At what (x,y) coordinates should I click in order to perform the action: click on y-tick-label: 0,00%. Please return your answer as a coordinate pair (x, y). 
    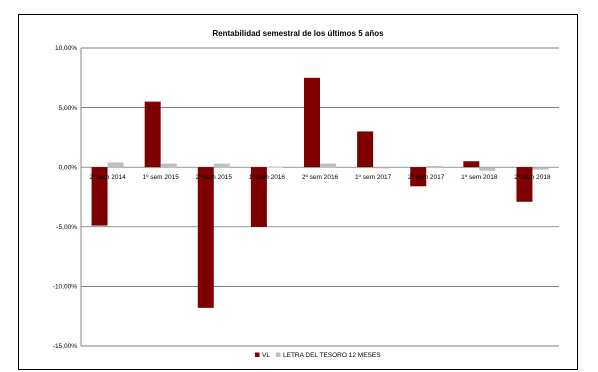
    Looking at the image, I should click on (68, 167).